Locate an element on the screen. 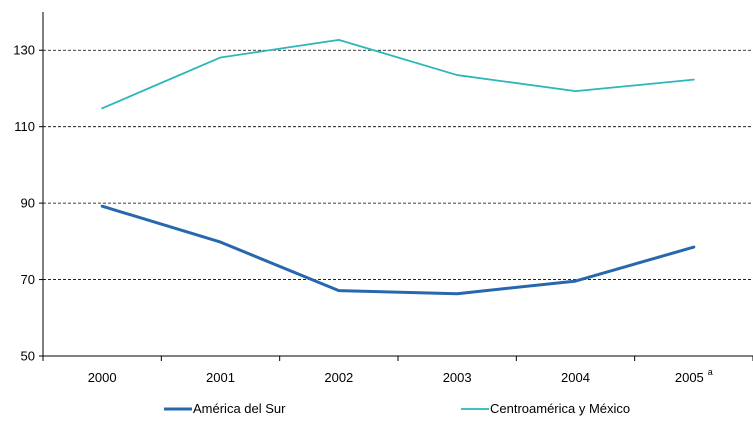 The height and width of the screenshot is (423, 753). legend-label: Centroamérica y México is located at coordinates (560, 408).